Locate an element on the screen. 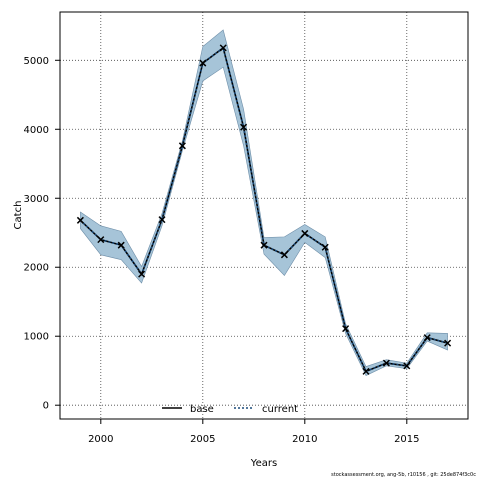 Image resolution: width=480 pixels, height=480 pixels. y-tick-label: 0 is located at coordinates (46, 406).